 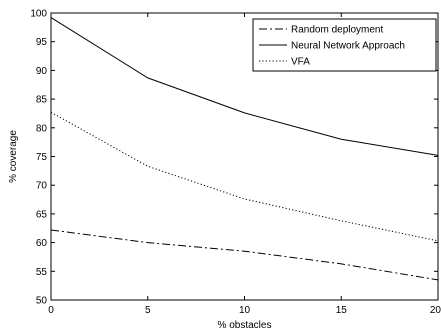 I want to click on legend-label: Neural Network Approach, so click(x=348, y=46).